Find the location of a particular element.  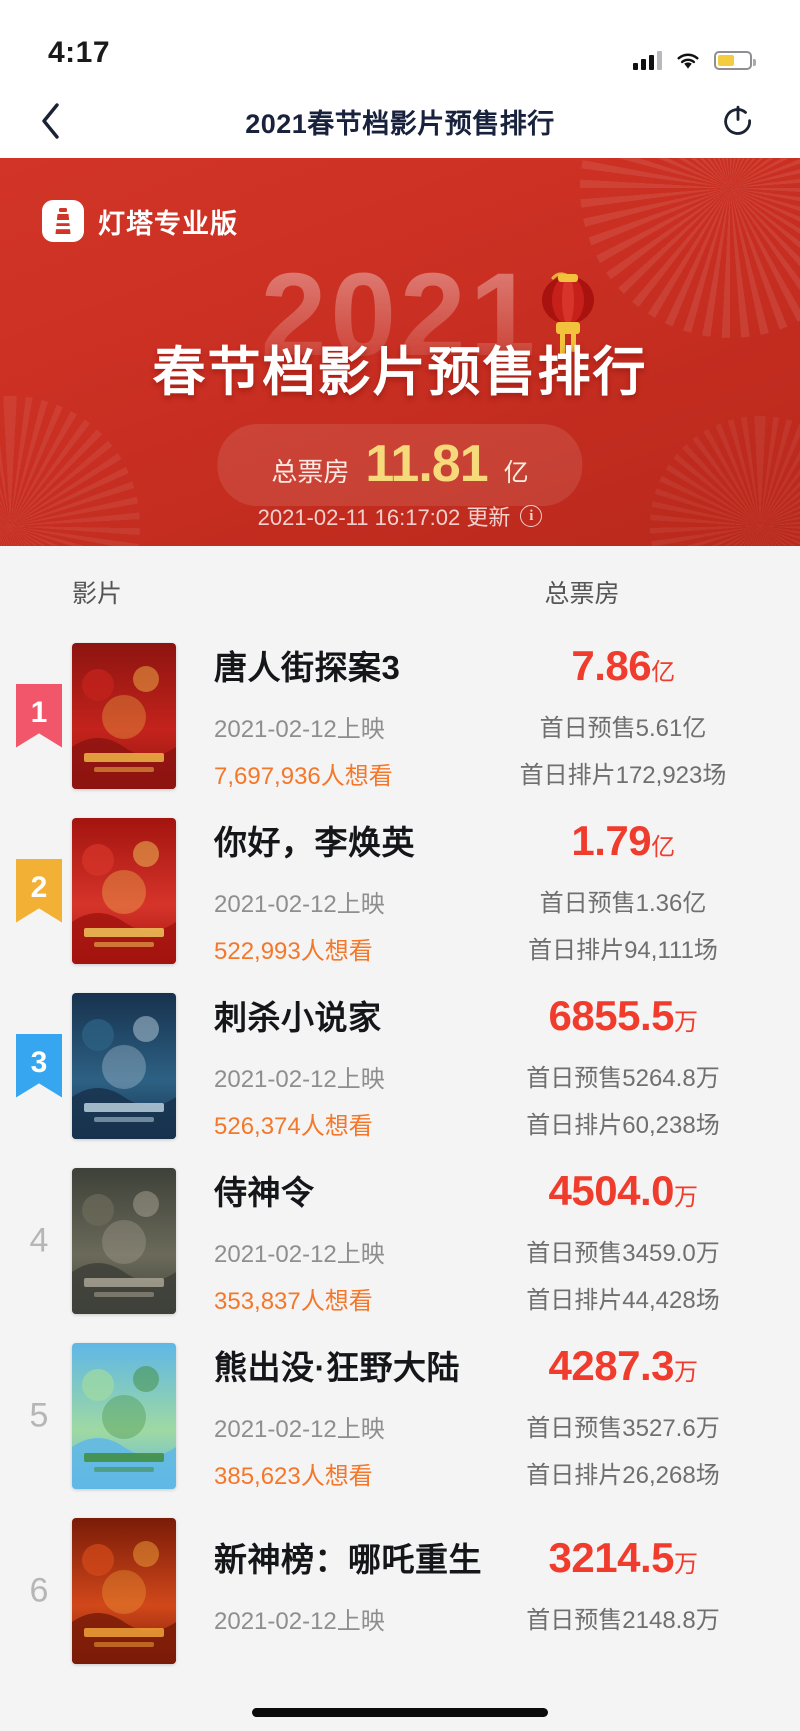

film-title: 唐人街探案3 is located at coordinates (307, 667).